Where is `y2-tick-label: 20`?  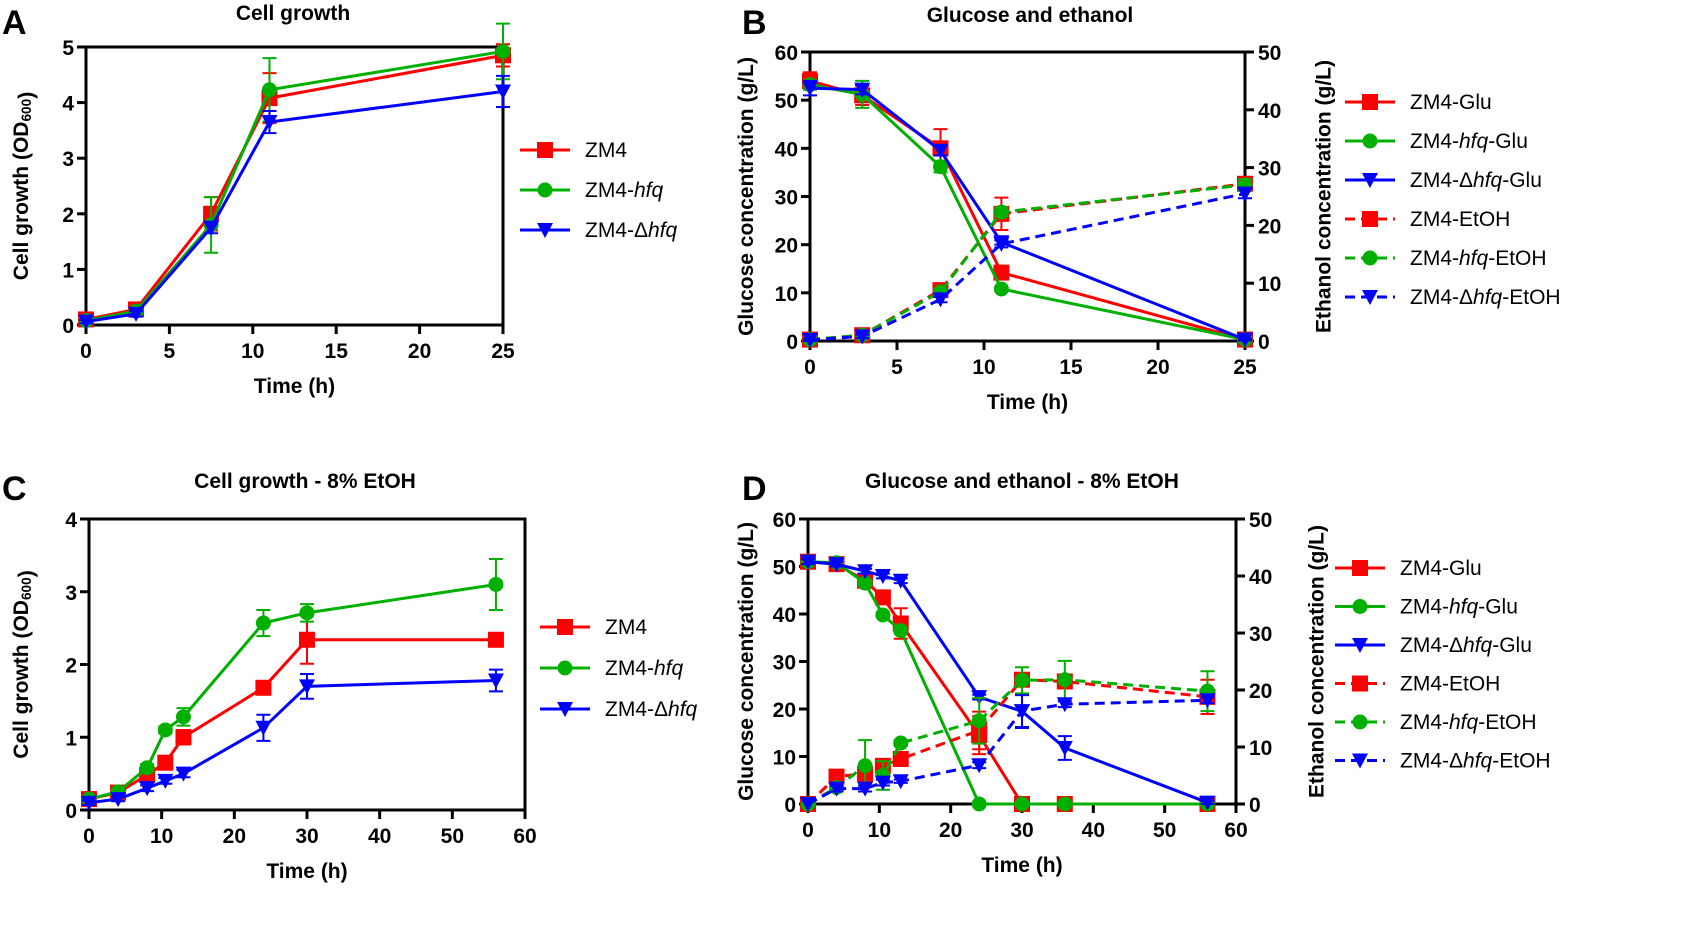 y2-tick-label: 20 is located at coordinates (1260, 691).